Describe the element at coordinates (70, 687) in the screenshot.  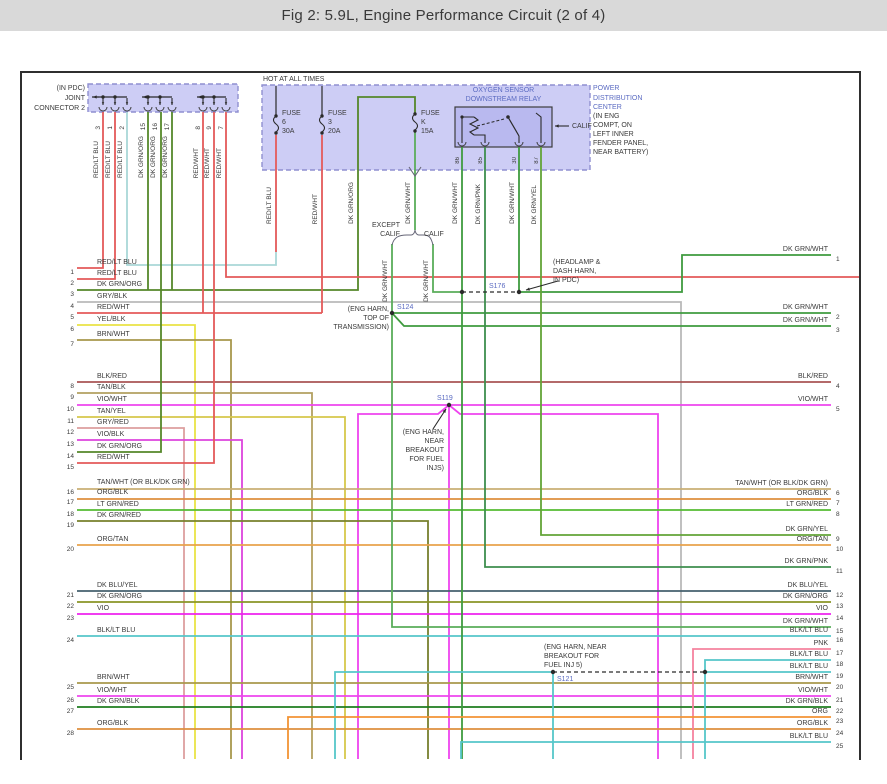
I see `left-pin-number: 25` at that location.